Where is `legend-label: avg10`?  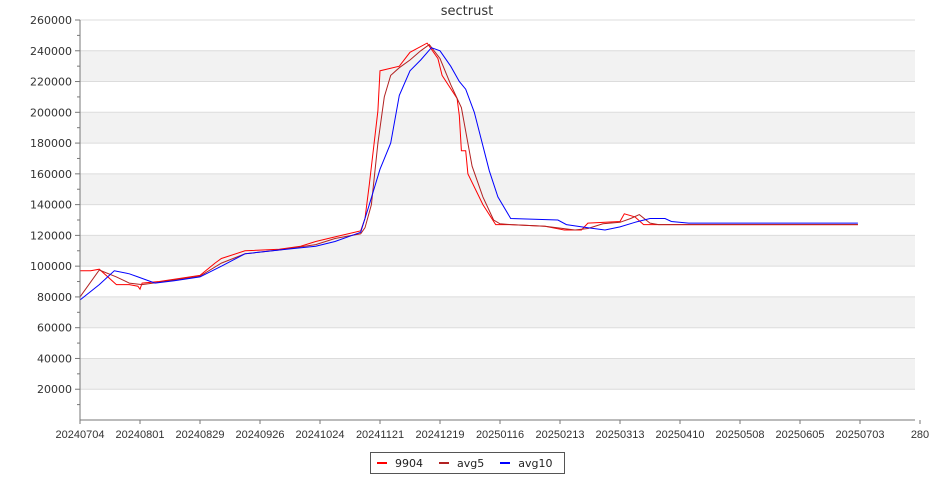 legend-label: avg10 is located at coordinates (535, 463).